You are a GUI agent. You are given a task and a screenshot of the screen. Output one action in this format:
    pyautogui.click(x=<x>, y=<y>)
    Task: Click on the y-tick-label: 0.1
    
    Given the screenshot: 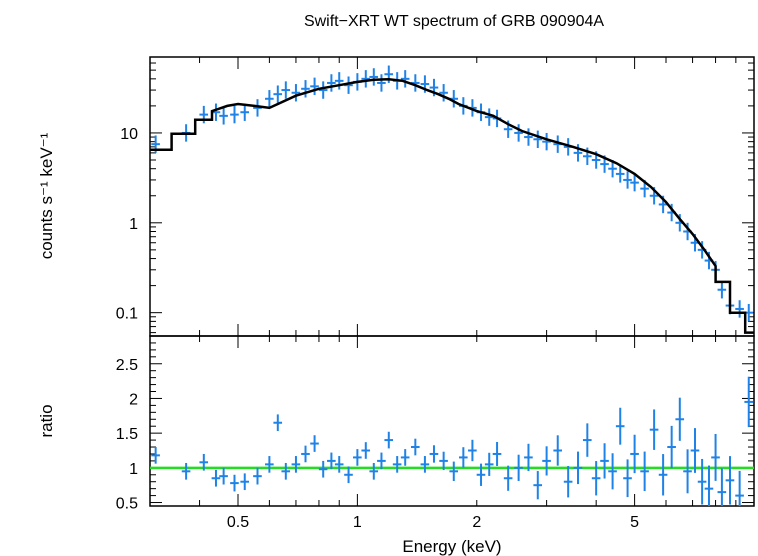 What is the action you would take?
    pyautogui.click(x=127, y=314)
    